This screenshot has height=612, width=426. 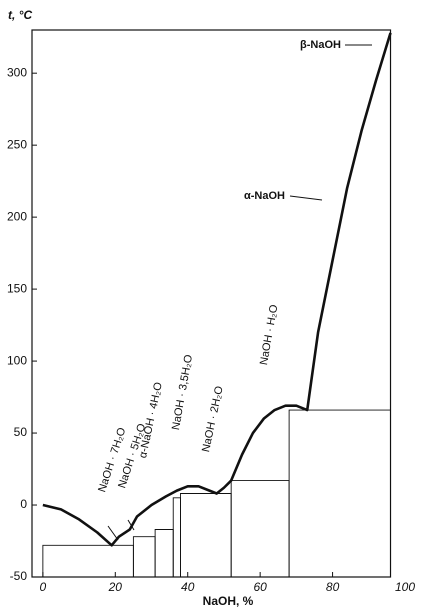 I want to click on y-tick-label: 150, so click(x=17, y=288).